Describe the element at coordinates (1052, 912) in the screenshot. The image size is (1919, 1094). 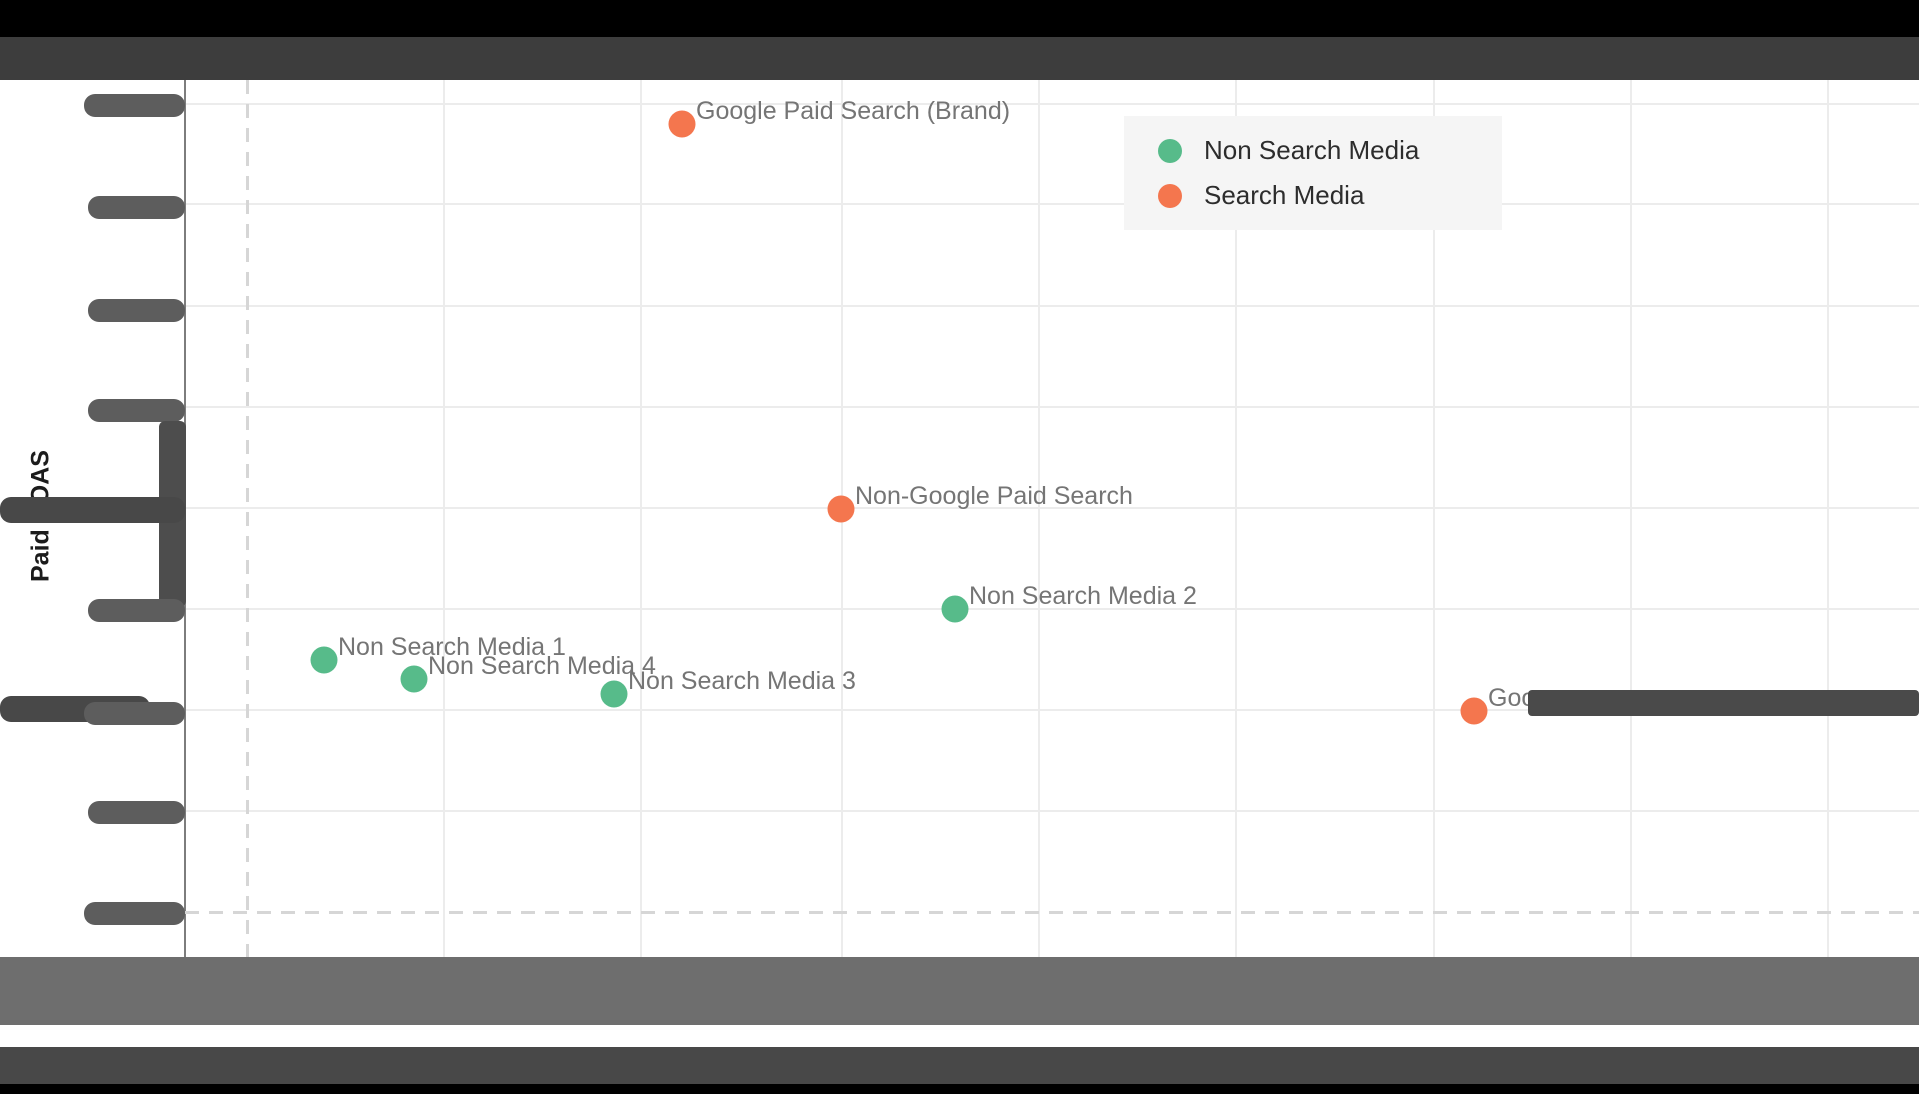
I see `reference-line-horizontal` at that location.